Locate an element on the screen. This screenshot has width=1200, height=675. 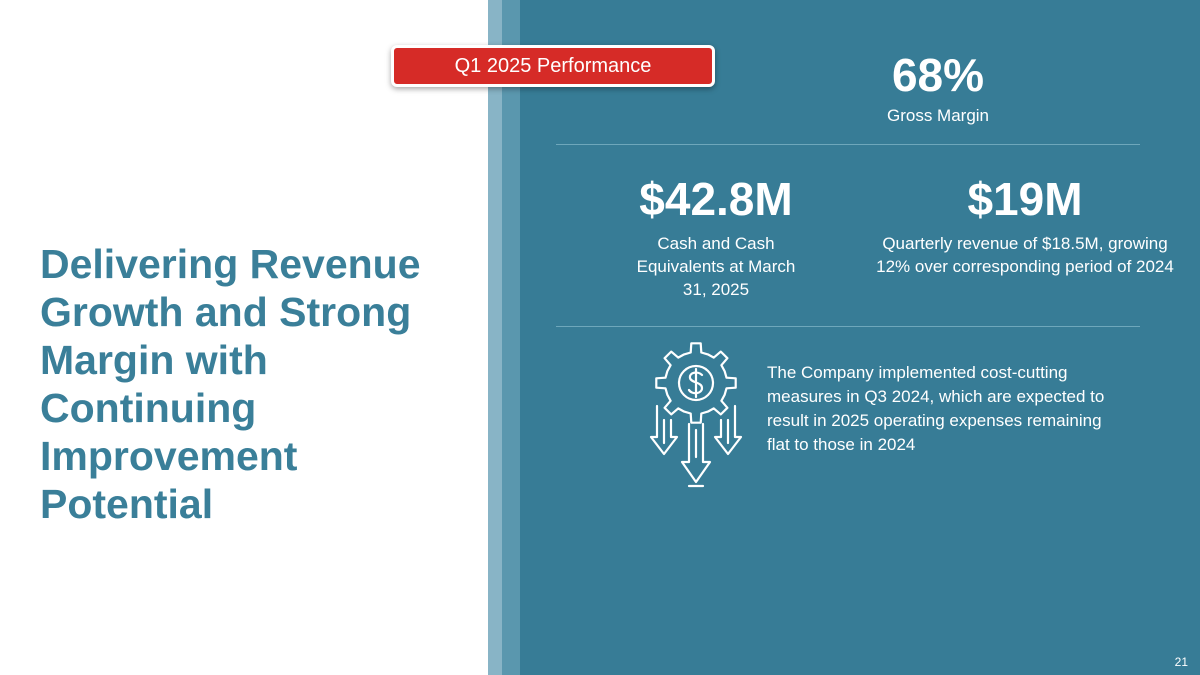
divider-top is located at coordinates (848, 144).